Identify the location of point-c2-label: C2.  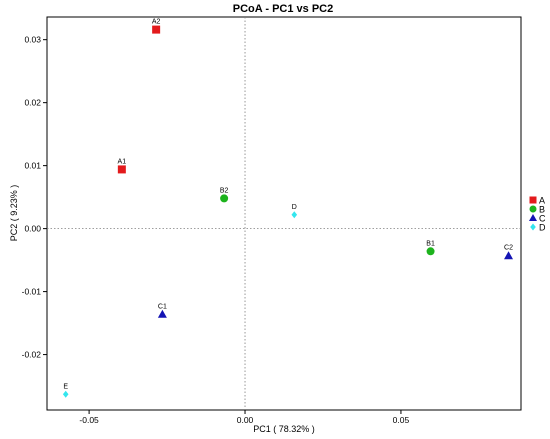
(508, 248).